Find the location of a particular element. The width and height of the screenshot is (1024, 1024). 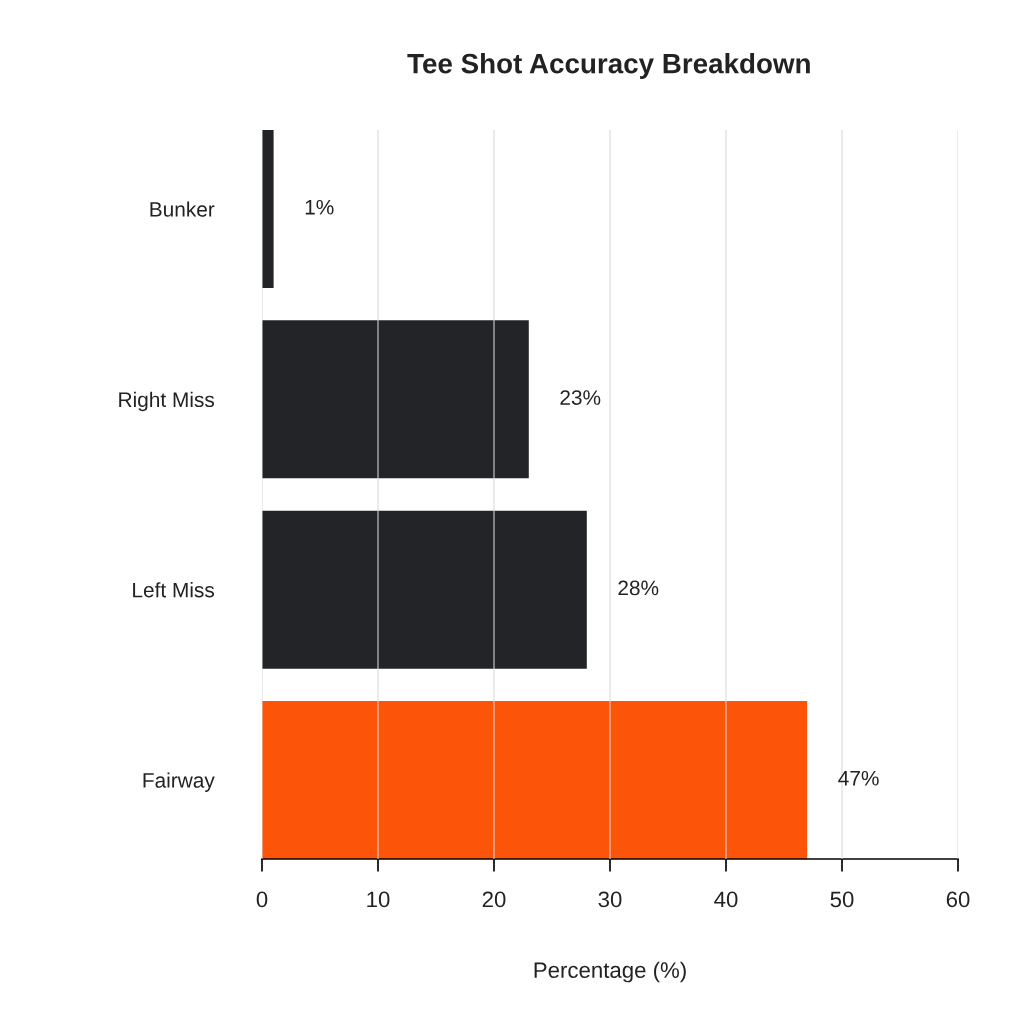

y-tick-label: Right Miss is located at coordinates (167, 401).